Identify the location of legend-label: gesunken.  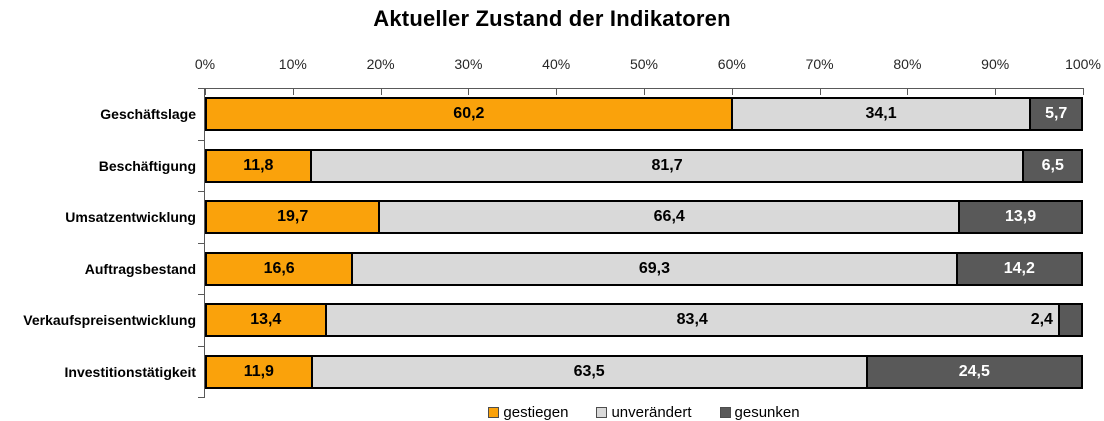
(767, 412).